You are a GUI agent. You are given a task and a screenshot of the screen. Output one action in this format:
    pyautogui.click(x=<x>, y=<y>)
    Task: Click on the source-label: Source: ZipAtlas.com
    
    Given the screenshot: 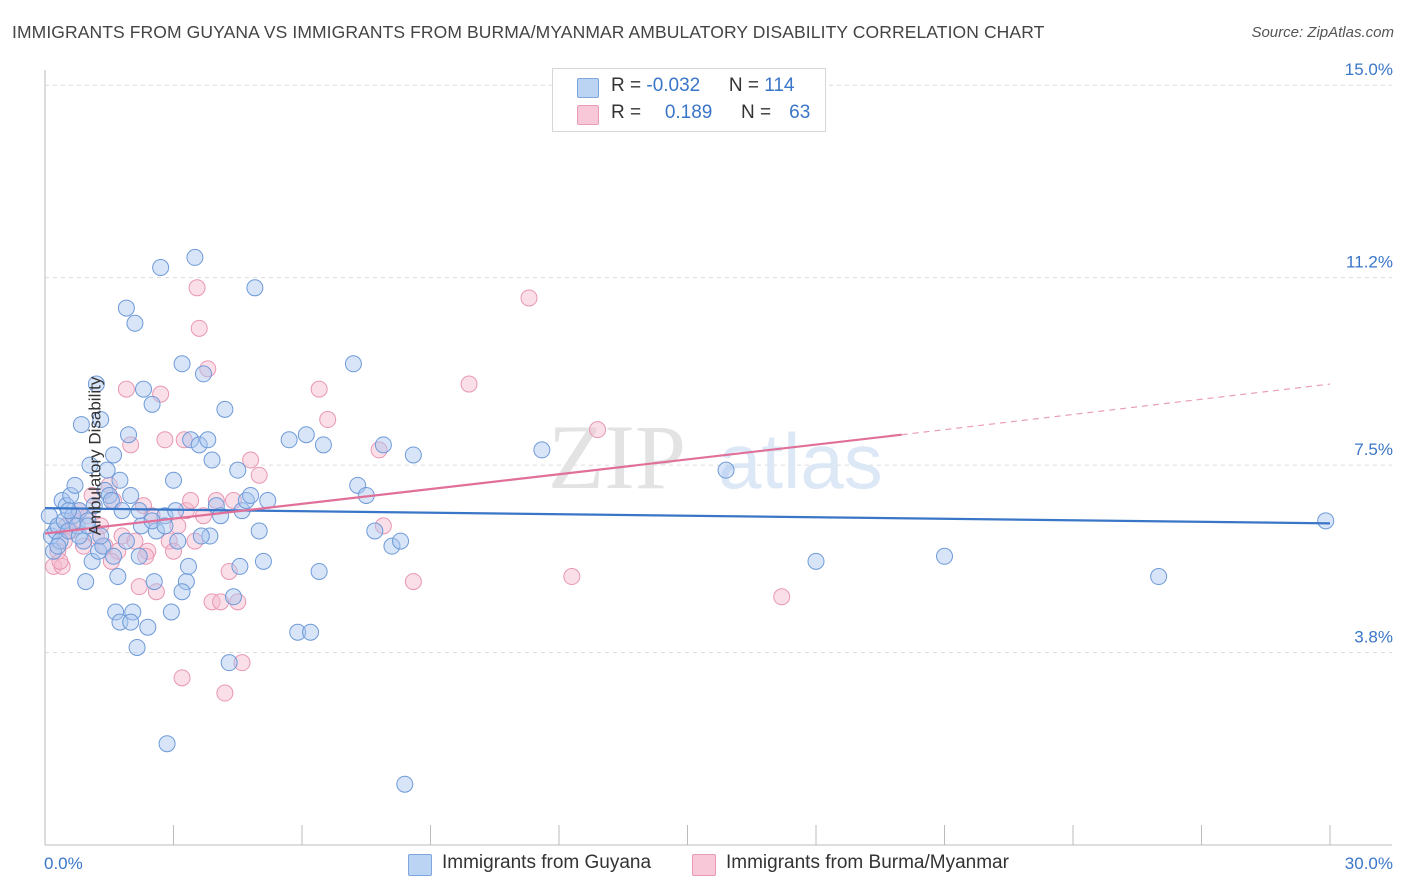 What is the action you would take?
    pyautogui.click(x=1322, y=32)
    